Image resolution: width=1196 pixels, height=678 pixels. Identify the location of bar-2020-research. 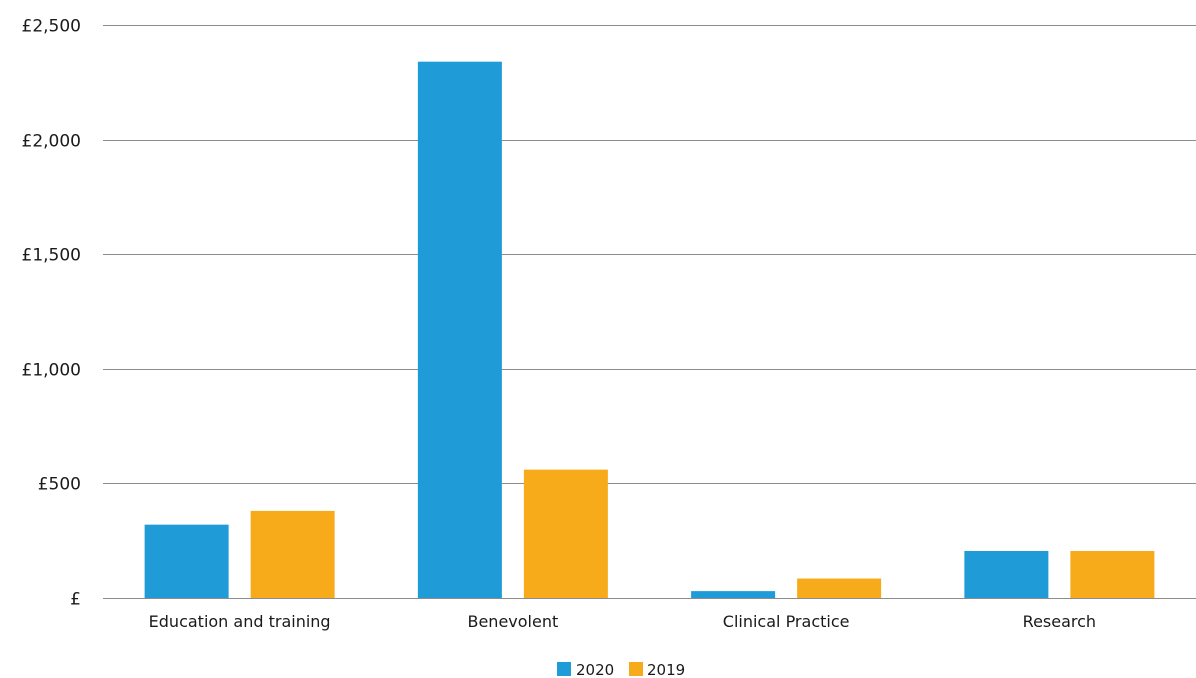
(1006, 574).